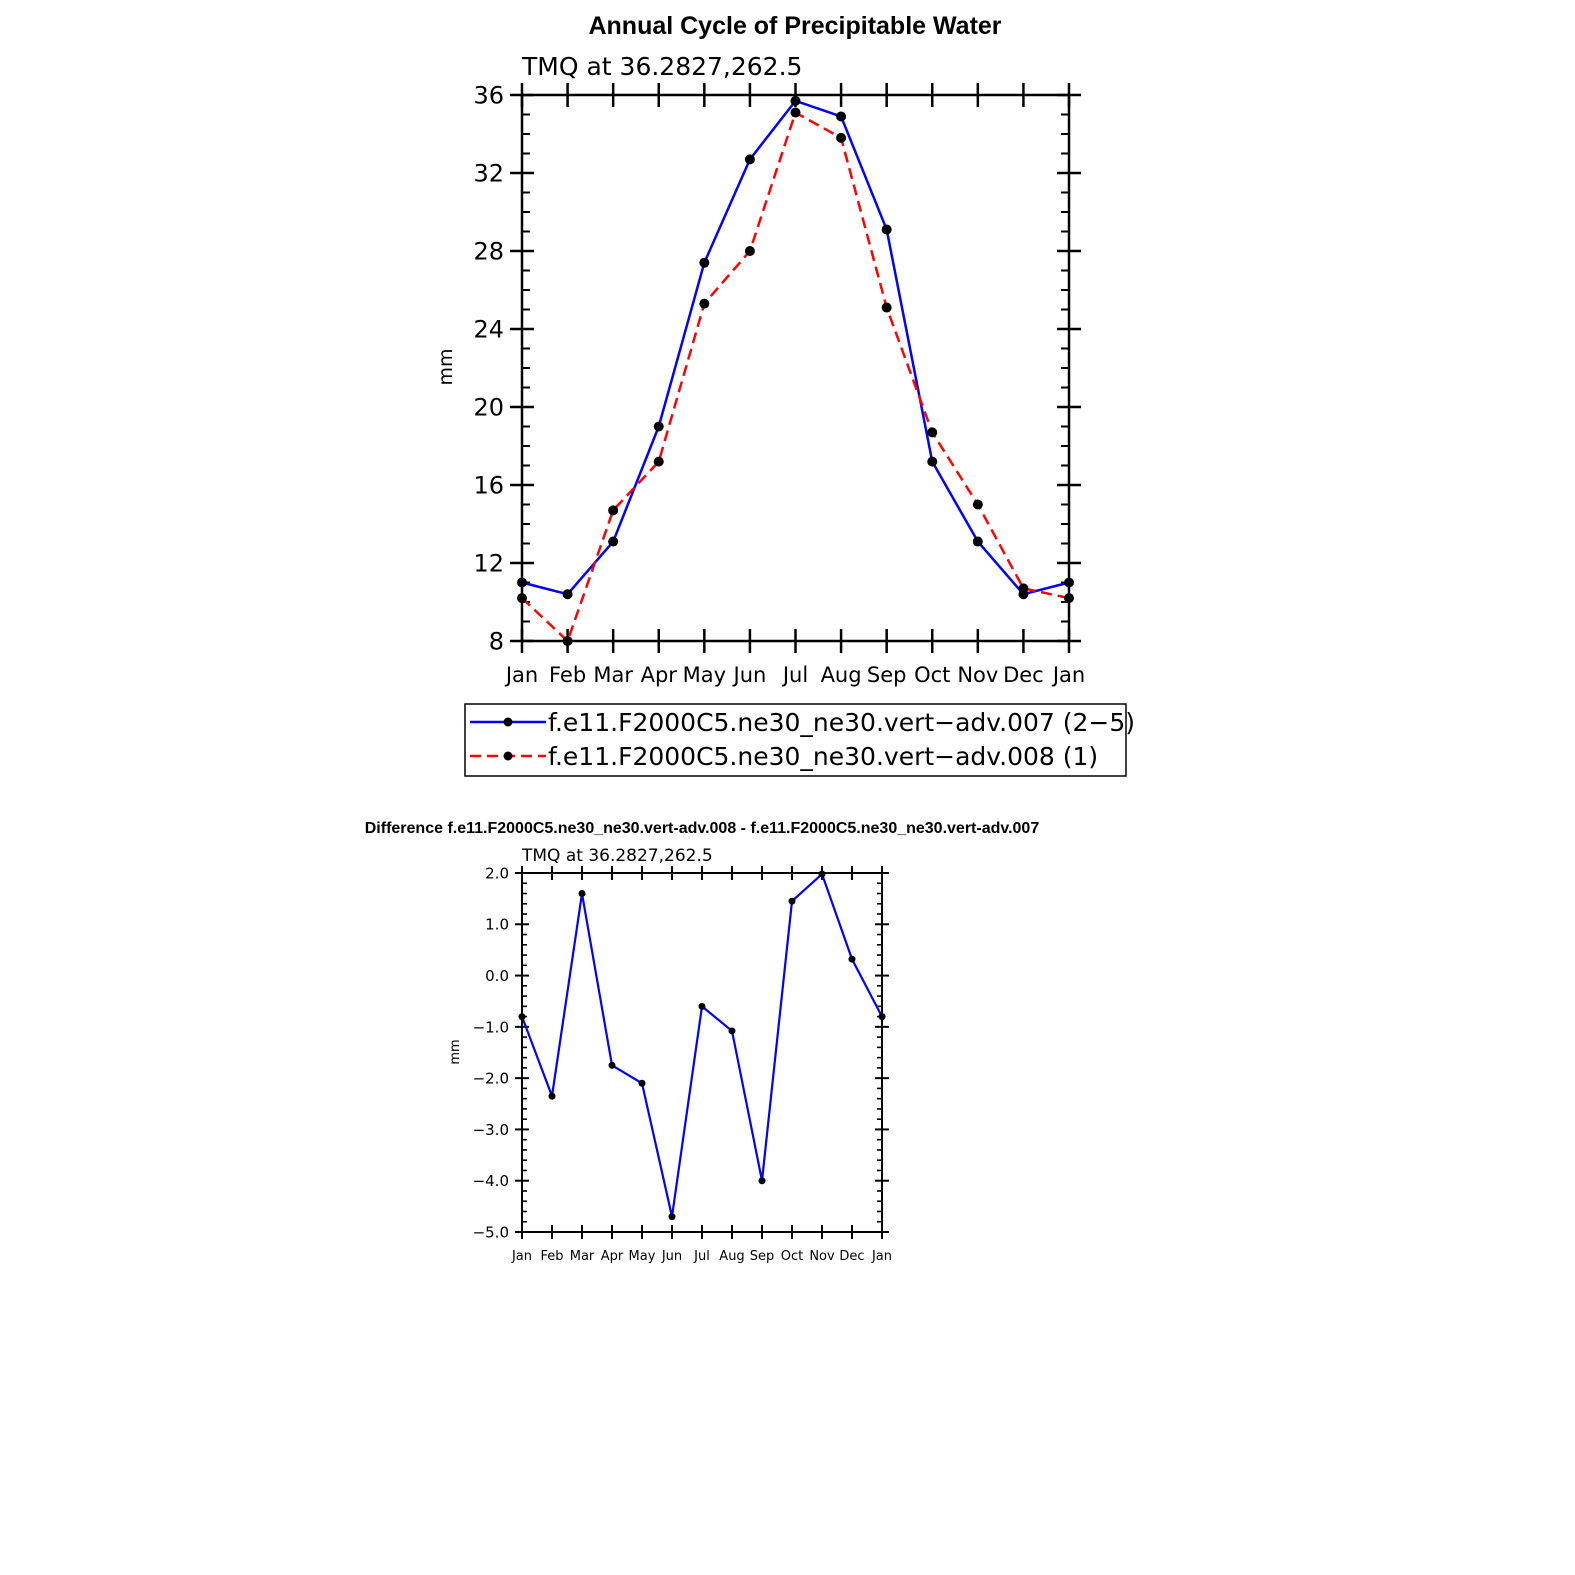 The height and width of the screenshot is (1575, 1575). What do you see at coordinates (496, 642) in the screenshot?
I see `y-tick-label: 8` at bounding box center [496, 642].